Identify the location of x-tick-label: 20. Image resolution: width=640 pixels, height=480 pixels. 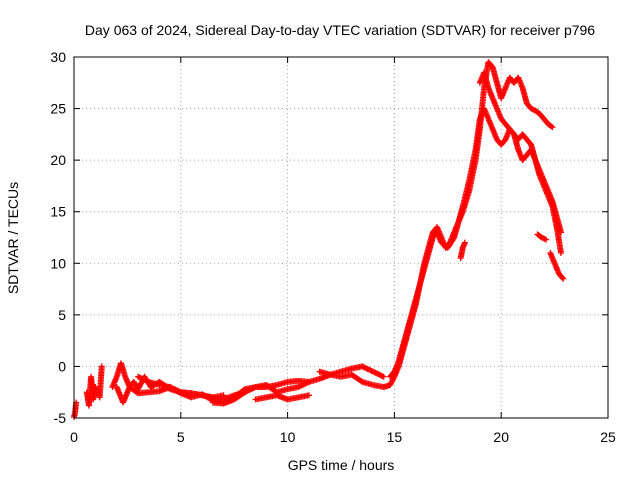
(501, 437).